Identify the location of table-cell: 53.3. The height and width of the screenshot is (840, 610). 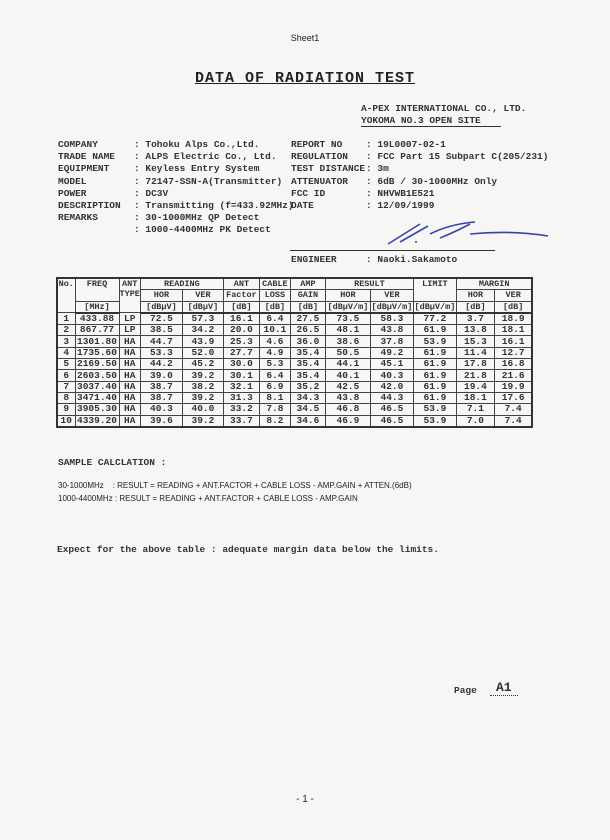
(161, 353).